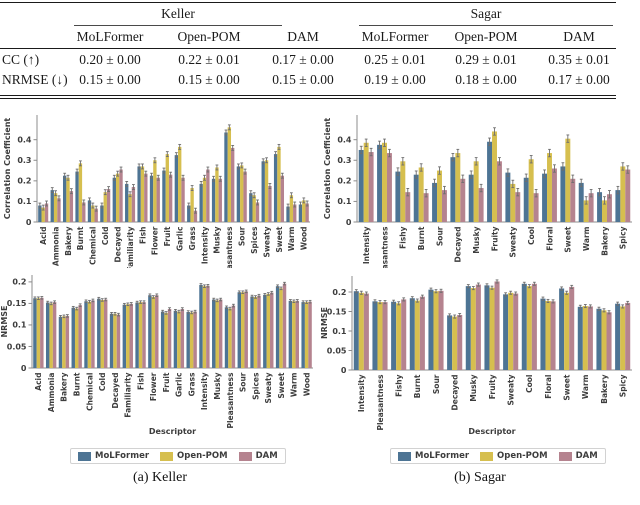 The image size is (640, 505). Describe the element at coordinates (64, 386) in the screenshot. I see `x-tick-label: Bakery` at that location.